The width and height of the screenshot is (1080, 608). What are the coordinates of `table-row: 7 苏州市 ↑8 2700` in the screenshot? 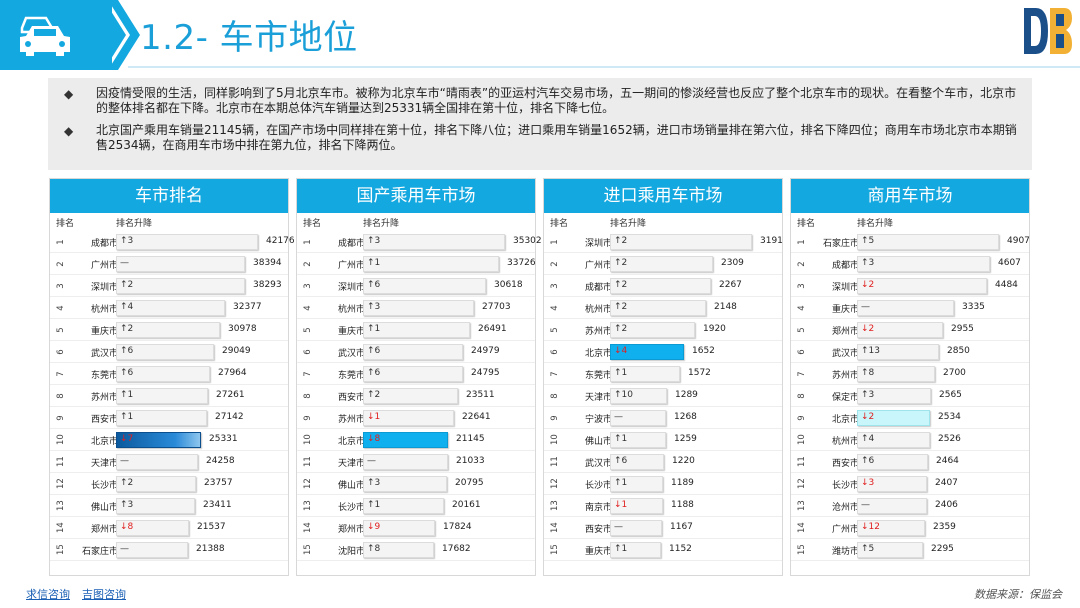 It's located at (910, 374).